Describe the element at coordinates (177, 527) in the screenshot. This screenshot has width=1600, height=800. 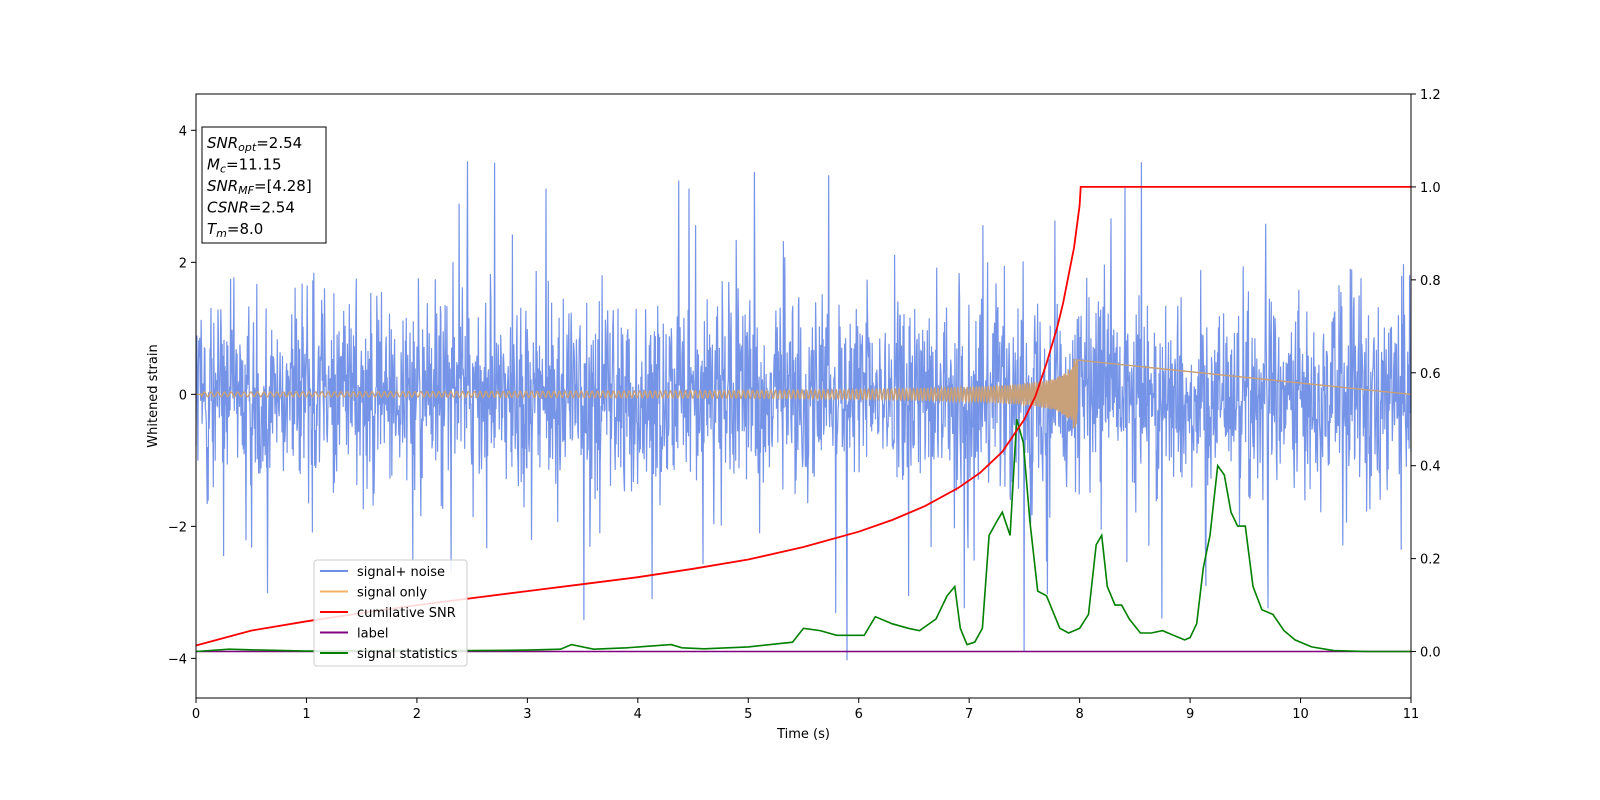
I see `y-tick-label: −2` at that location.